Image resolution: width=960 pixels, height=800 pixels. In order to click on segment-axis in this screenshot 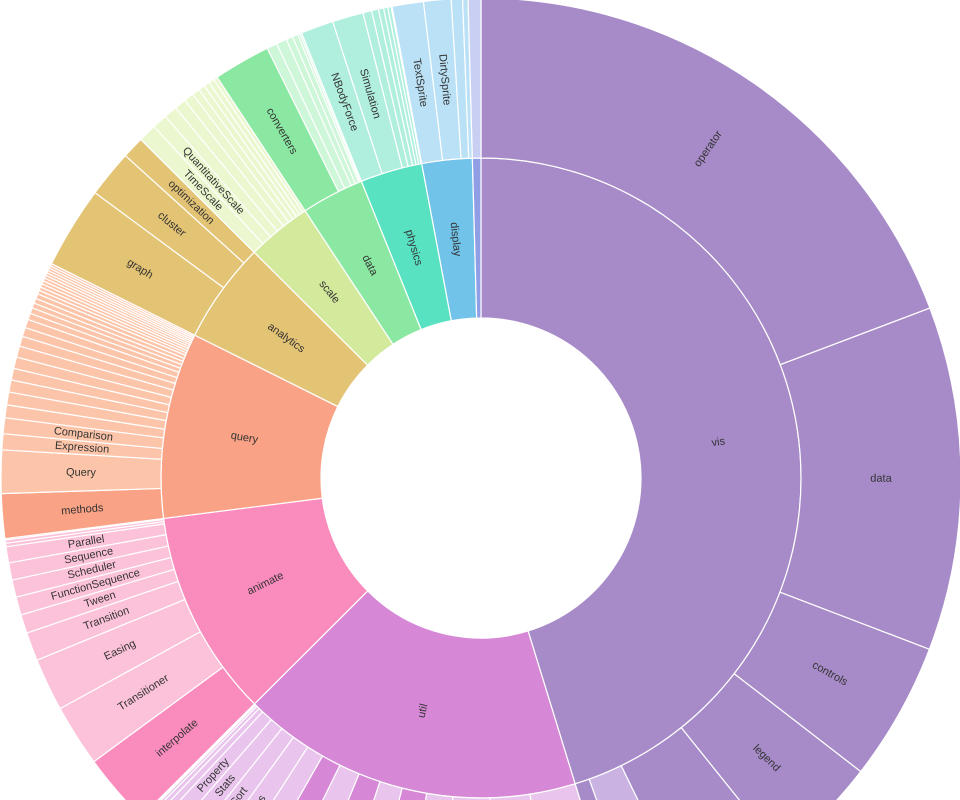, I will do `click(700, 763)`.